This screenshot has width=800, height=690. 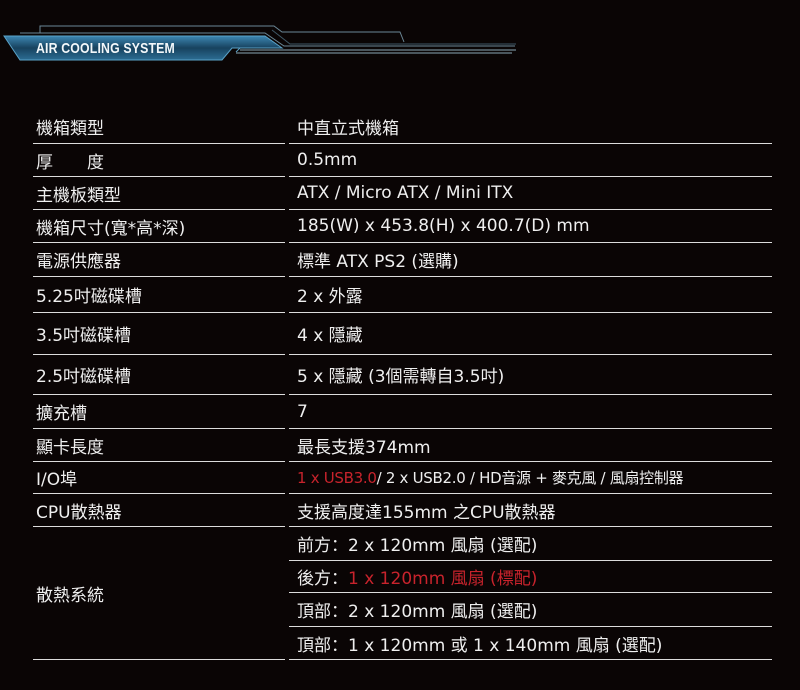 I want to click on spec-label: 5.25吋磁碟槽, so click(x=89, y=297).